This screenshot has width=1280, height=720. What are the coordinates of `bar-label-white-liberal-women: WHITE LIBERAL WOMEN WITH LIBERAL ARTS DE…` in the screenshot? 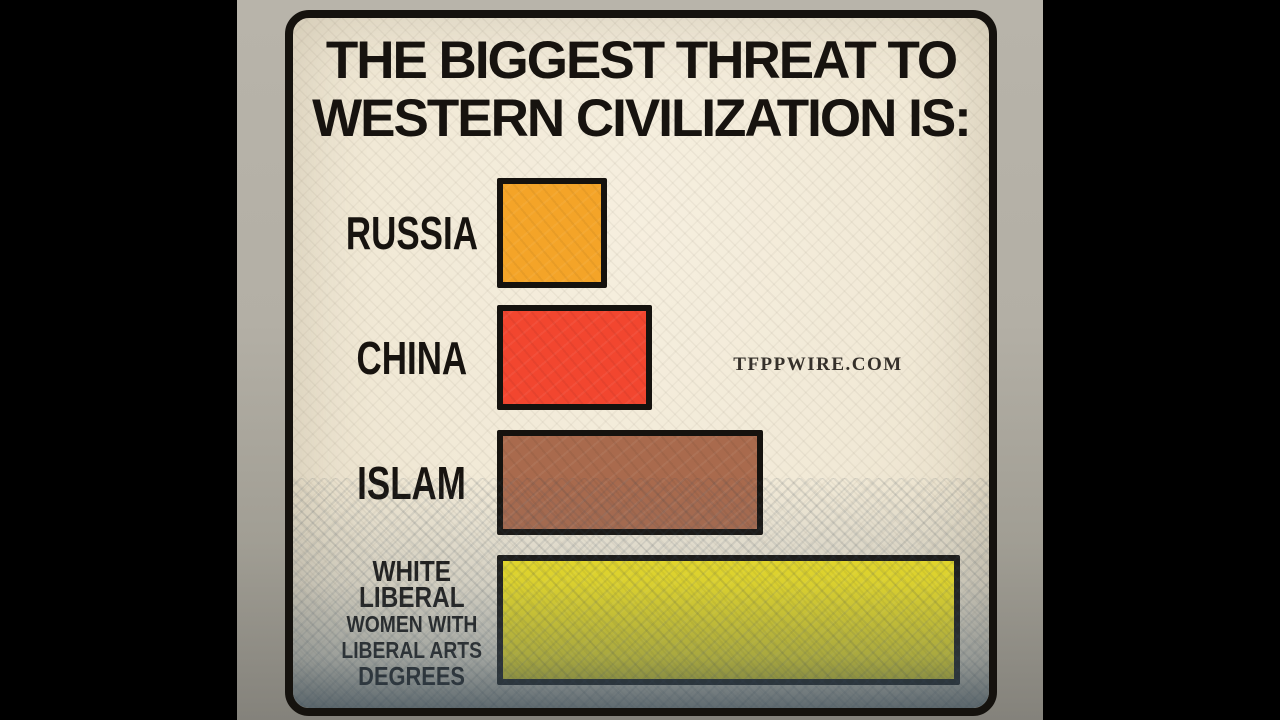 It's located at (412, 624).